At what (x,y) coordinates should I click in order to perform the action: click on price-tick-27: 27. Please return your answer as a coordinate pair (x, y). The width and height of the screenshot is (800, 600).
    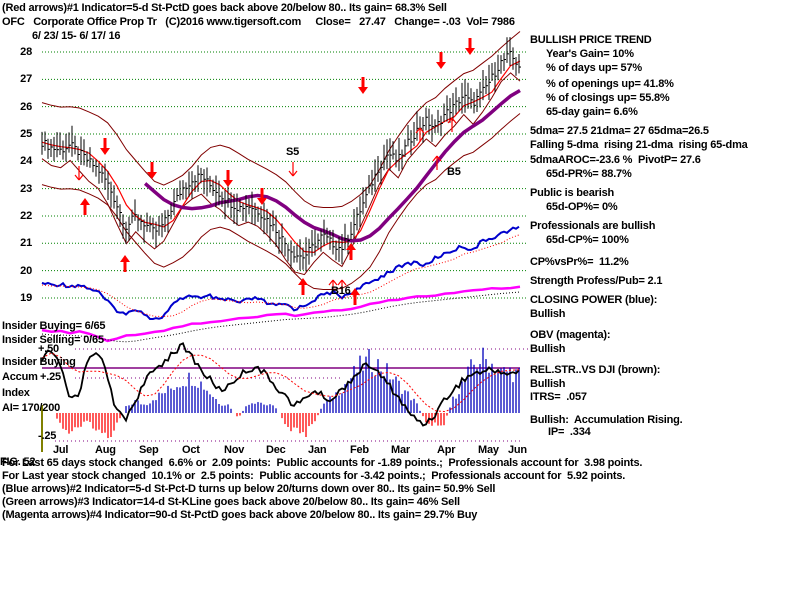
    Looking at the image, I should click on (26, 79).